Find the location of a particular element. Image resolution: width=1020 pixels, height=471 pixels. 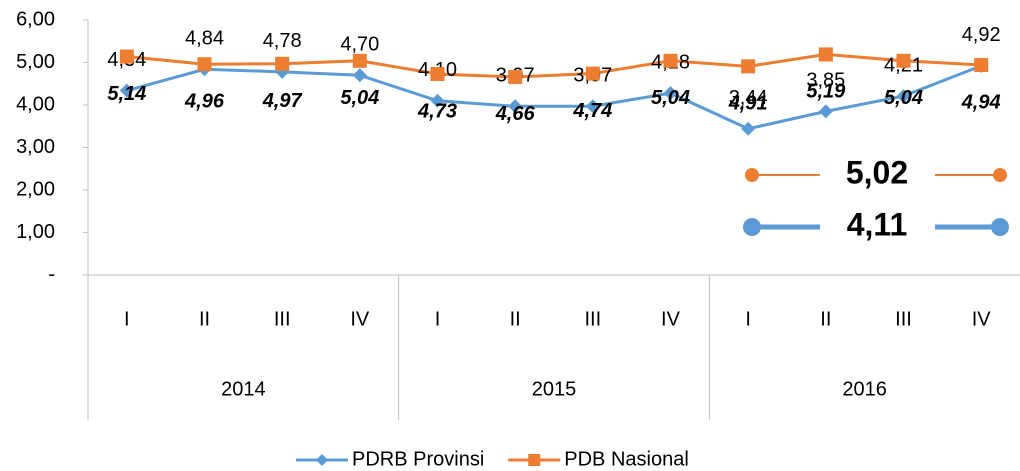

y-tick-label: 5,00 is located at coordinates (35, 62).